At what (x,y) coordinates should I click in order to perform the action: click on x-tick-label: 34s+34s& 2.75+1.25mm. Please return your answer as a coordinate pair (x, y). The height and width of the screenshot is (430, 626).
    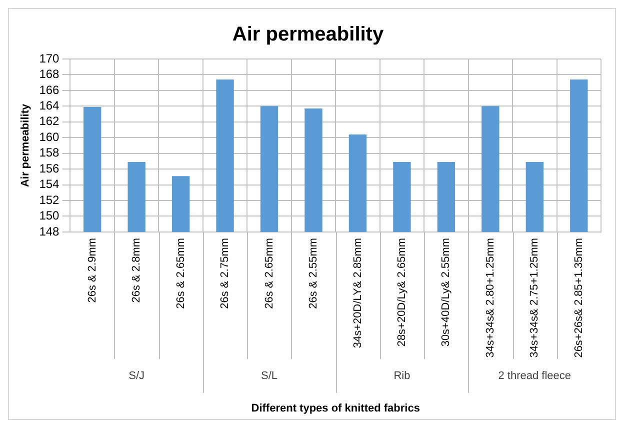
    Looking at the image, I should click on (534, 298).